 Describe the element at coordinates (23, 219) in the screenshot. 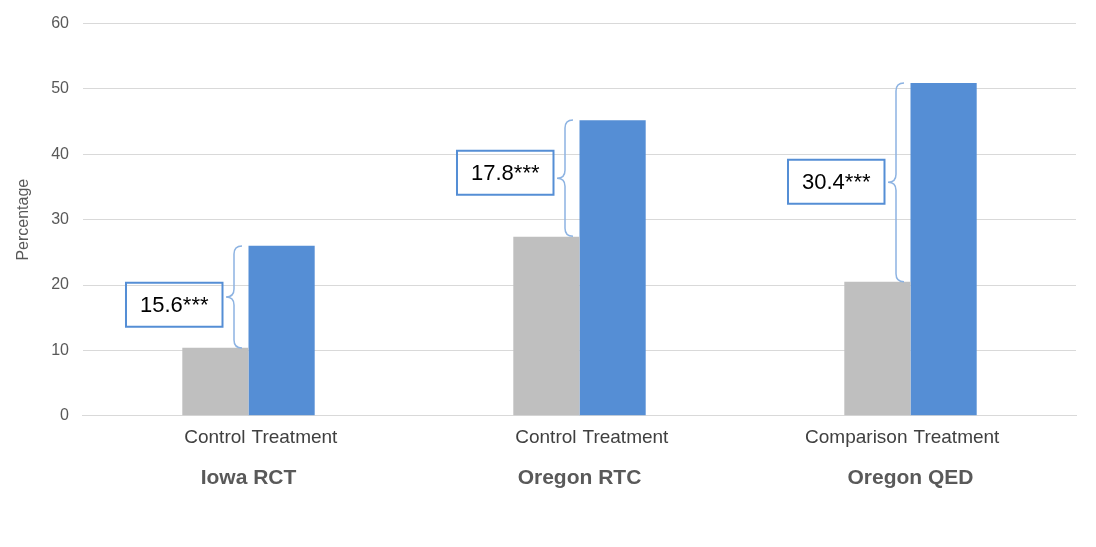

I see `y-axis-title: Percentage` at that location.